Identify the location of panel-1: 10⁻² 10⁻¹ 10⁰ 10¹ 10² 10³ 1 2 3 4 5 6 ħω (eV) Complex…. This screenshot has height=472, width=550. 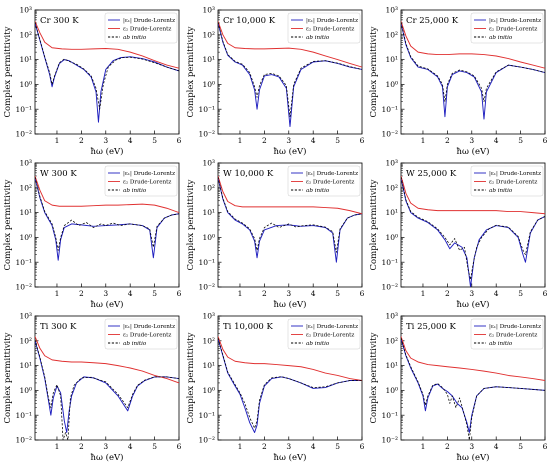
(92, 81).